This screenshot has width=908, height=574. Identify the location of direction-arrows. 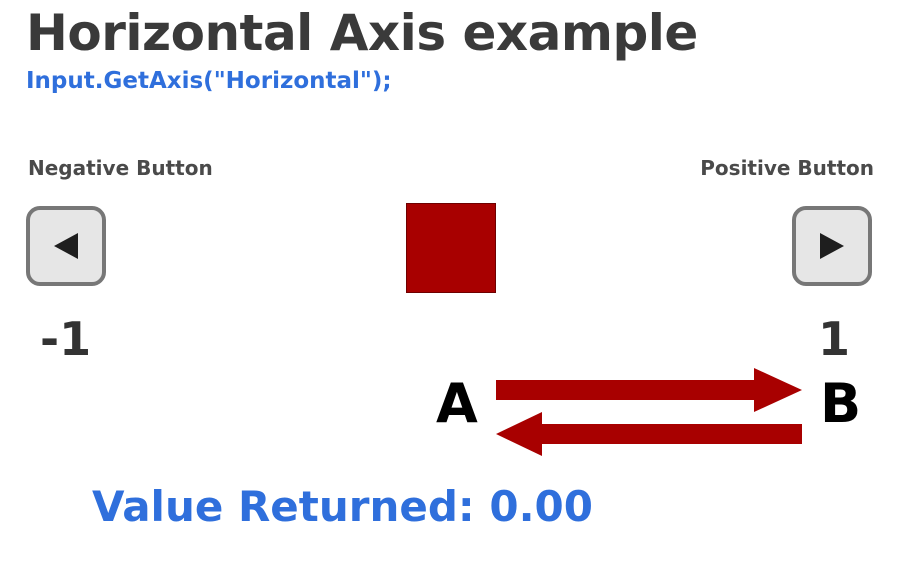
(649, 412).